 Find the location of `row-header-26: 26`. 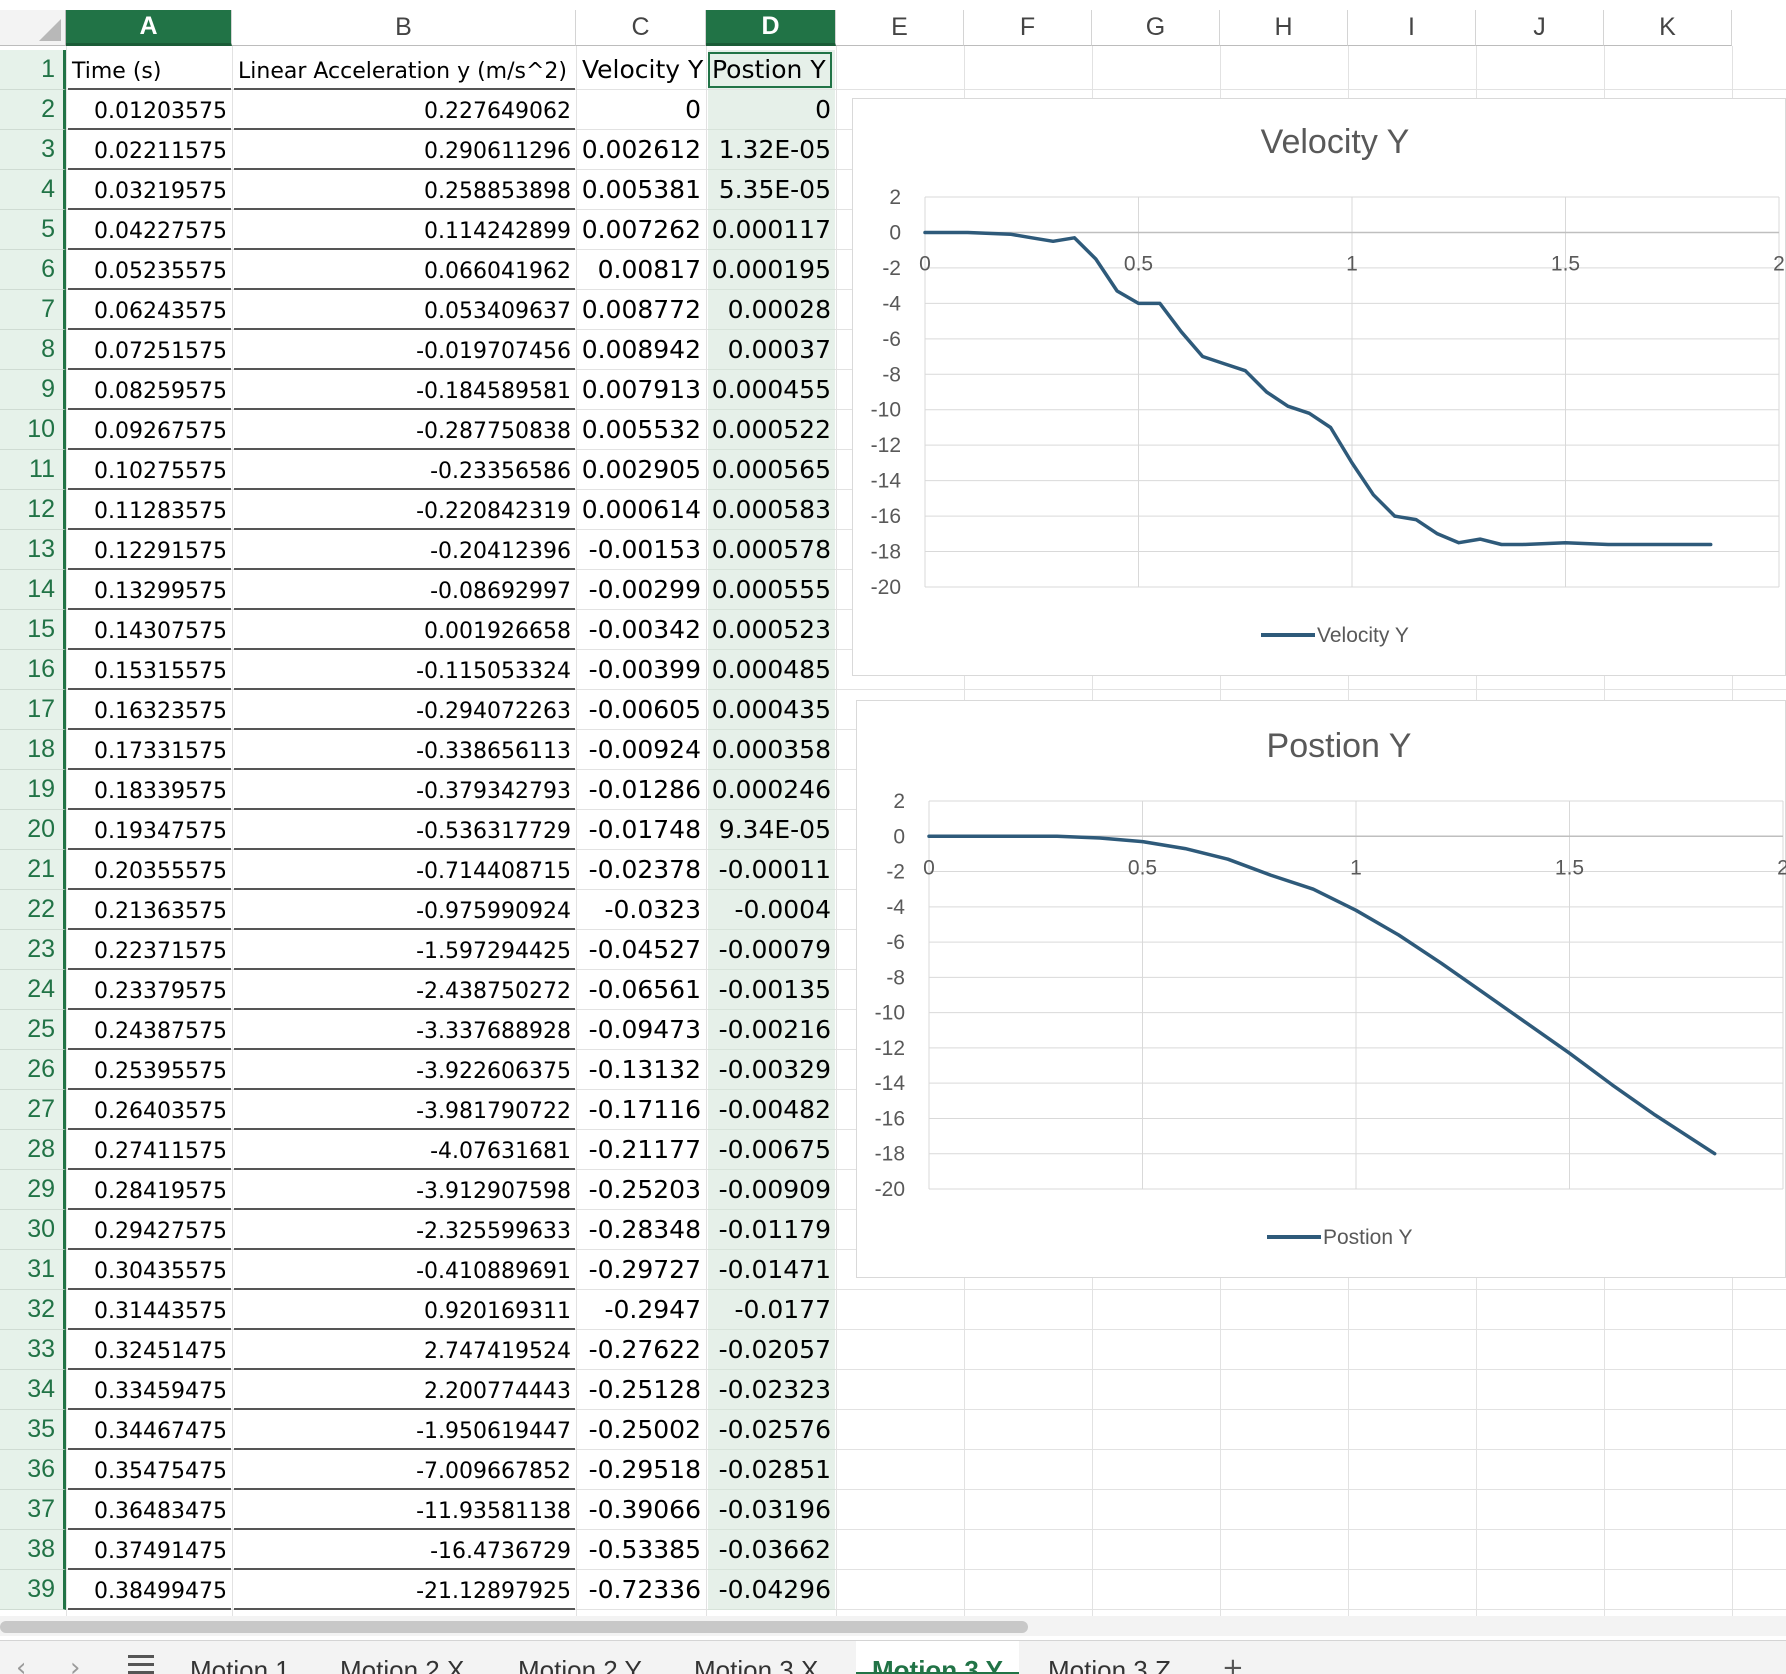

row-header-26: 26 is located at coordinates (33, 1070).